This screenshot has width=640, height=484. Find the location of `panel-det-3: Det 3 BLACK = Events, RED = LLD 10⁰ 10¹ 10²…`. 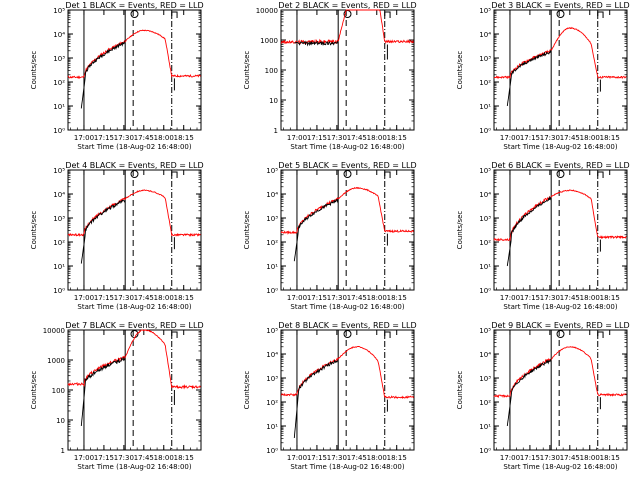

panel-det-3: Det 3 BLACK = Events, RED = LLD 10⁰ 10¹ 10²… is located at coordinates (543, 76).